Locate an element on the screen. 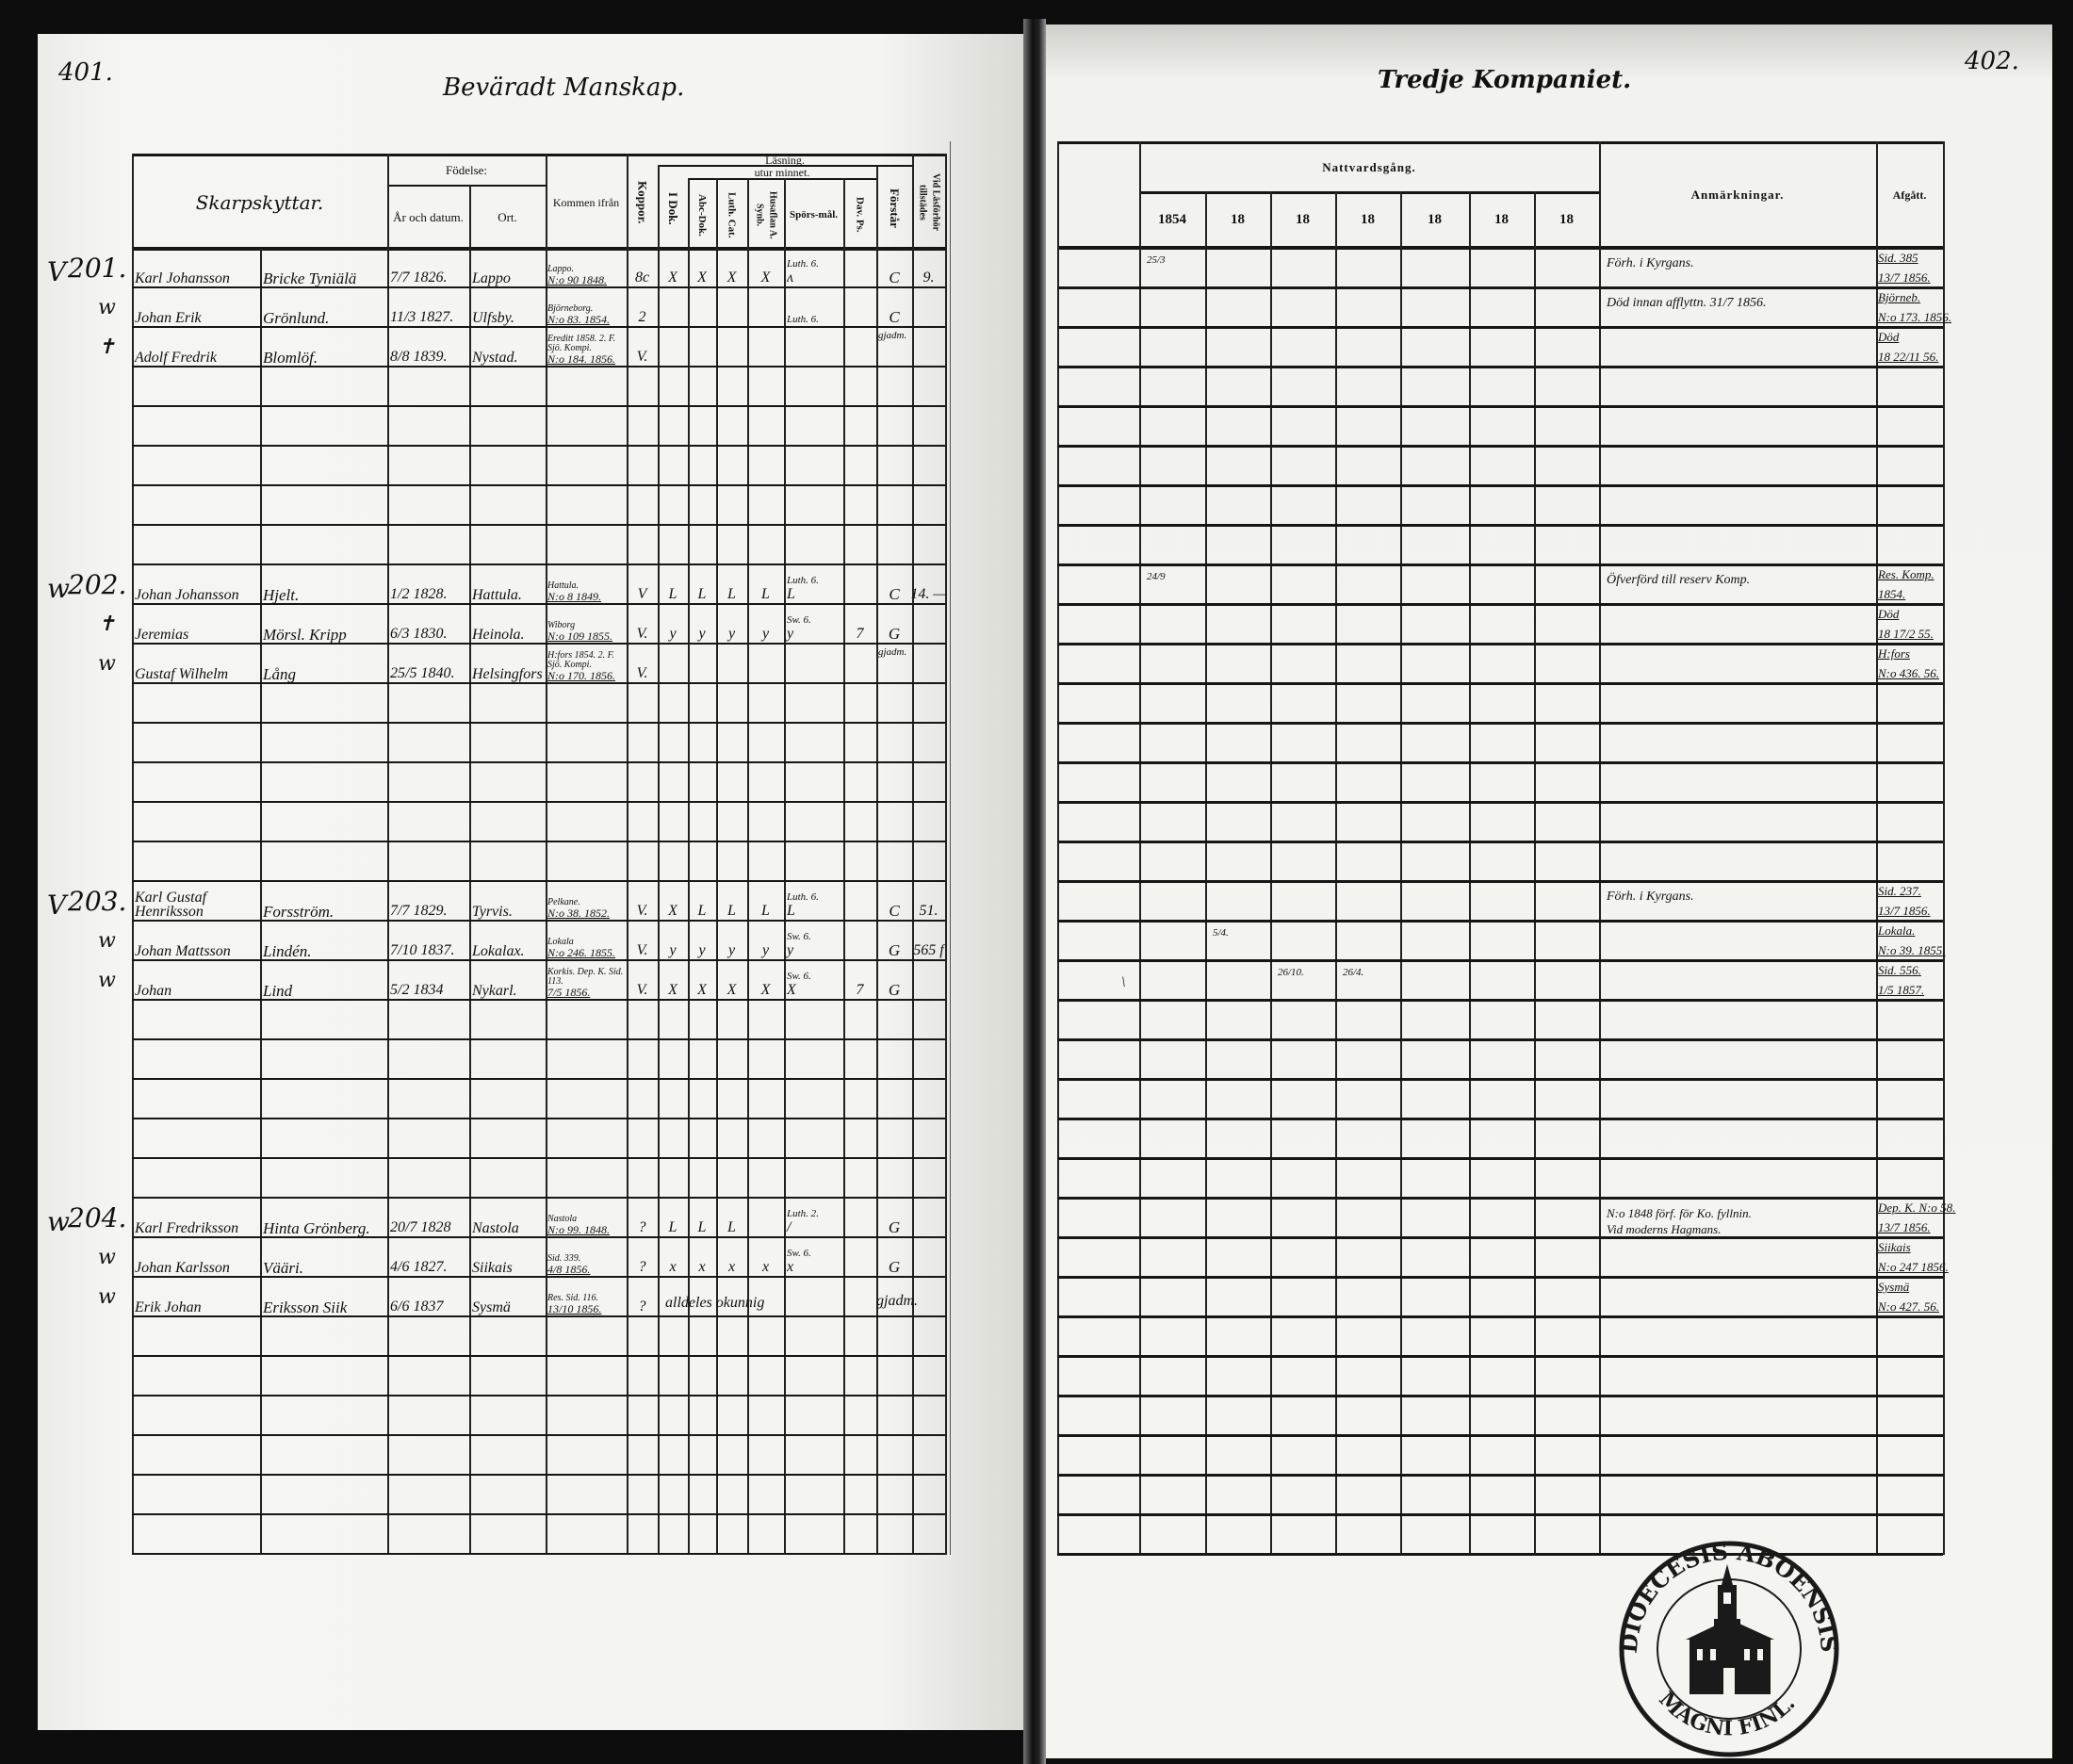 The height and width of the screenshot is (1764, 2073). entry-number: 203. is located at coordinates (97, 901).